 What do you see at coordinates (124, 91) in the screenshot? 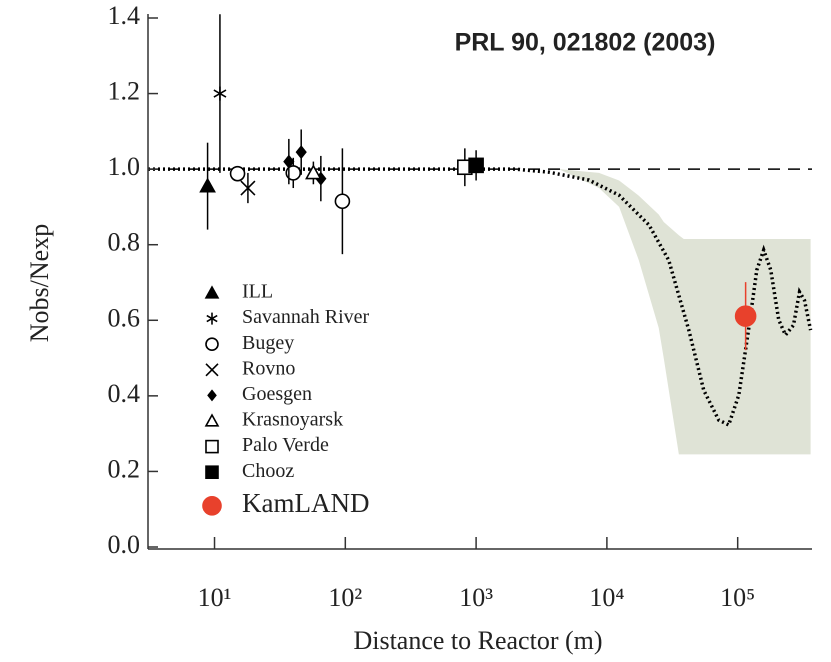
I see `y-tick-label: 1.2` at bounding box center [124, 91].